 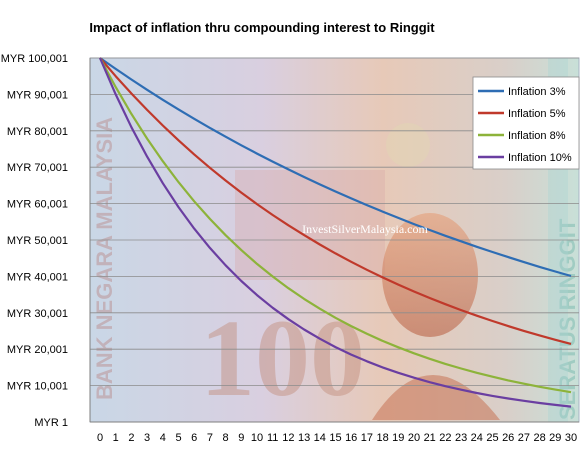 I want to click on x-tick-label: 18, so click(x=382, y=438).